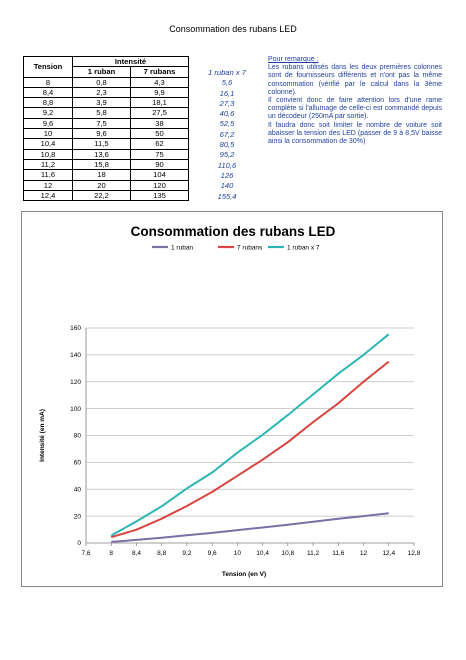  I want to click on x-tick-label: 12,8, so click(414, 553).